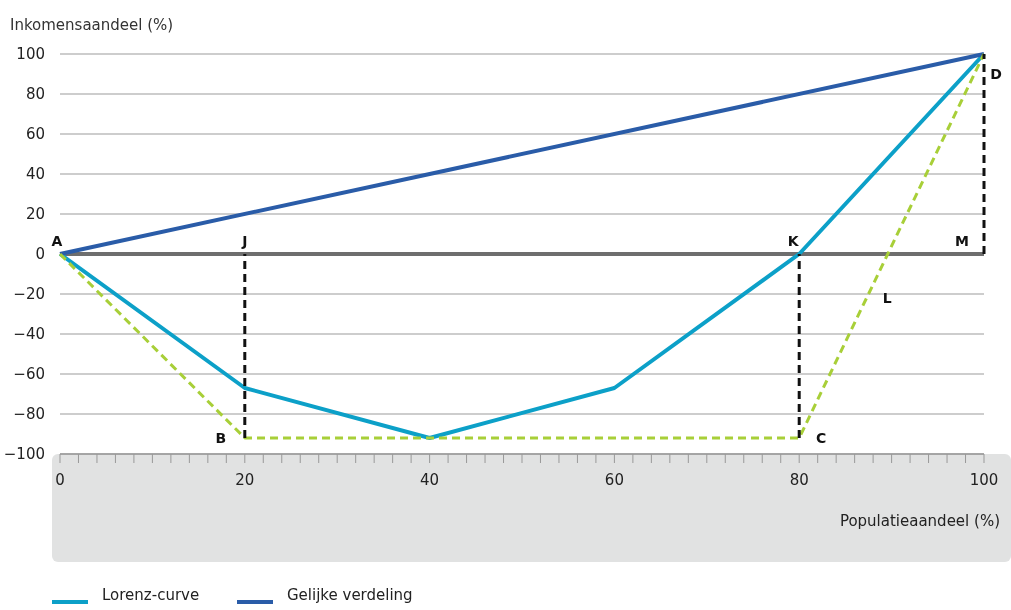  What do you see at coordinates (35, 94) in the screenshot?
I see `y-tick-label: 80` at bounding box center [35, 94].